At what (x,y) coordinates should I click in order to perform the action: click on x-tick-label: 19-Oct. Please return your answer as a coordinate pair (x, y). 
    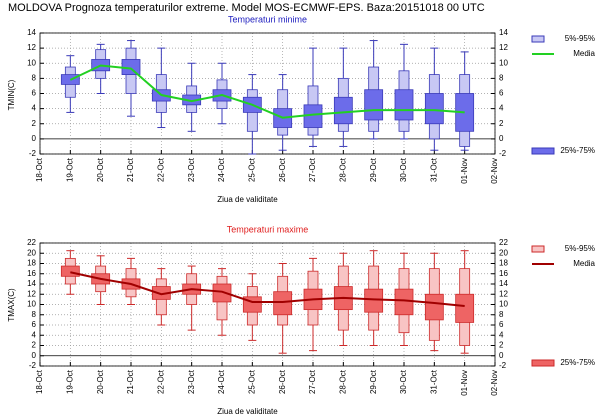
    Looking at the image, I should click on (69, 381).